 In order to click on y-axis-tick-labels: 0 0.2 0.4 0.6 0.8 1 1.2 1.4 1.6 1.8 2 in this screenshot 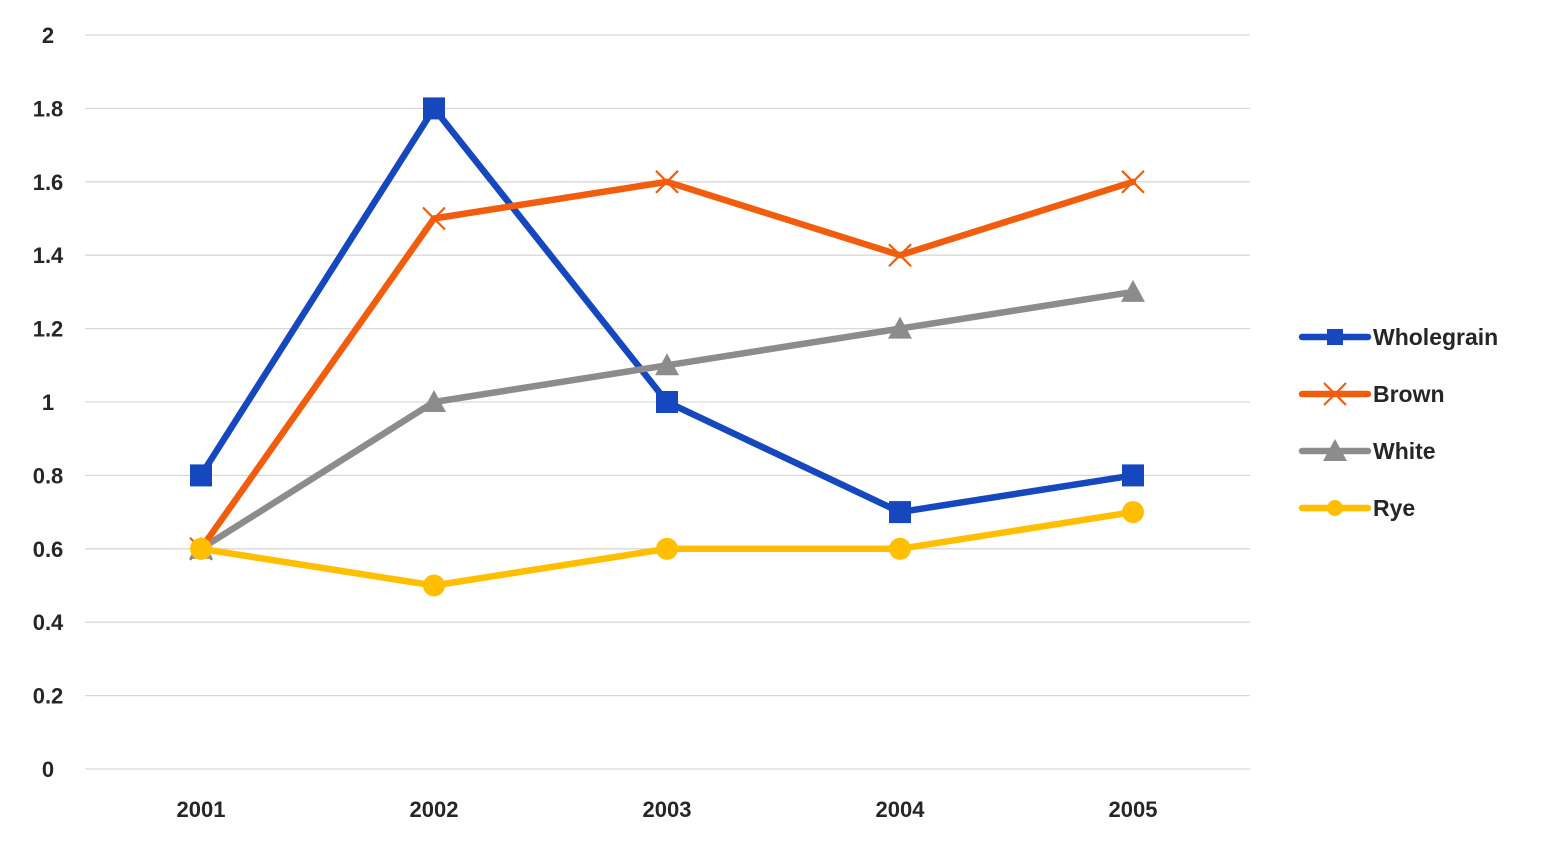, I will do `click(48, 402)`.